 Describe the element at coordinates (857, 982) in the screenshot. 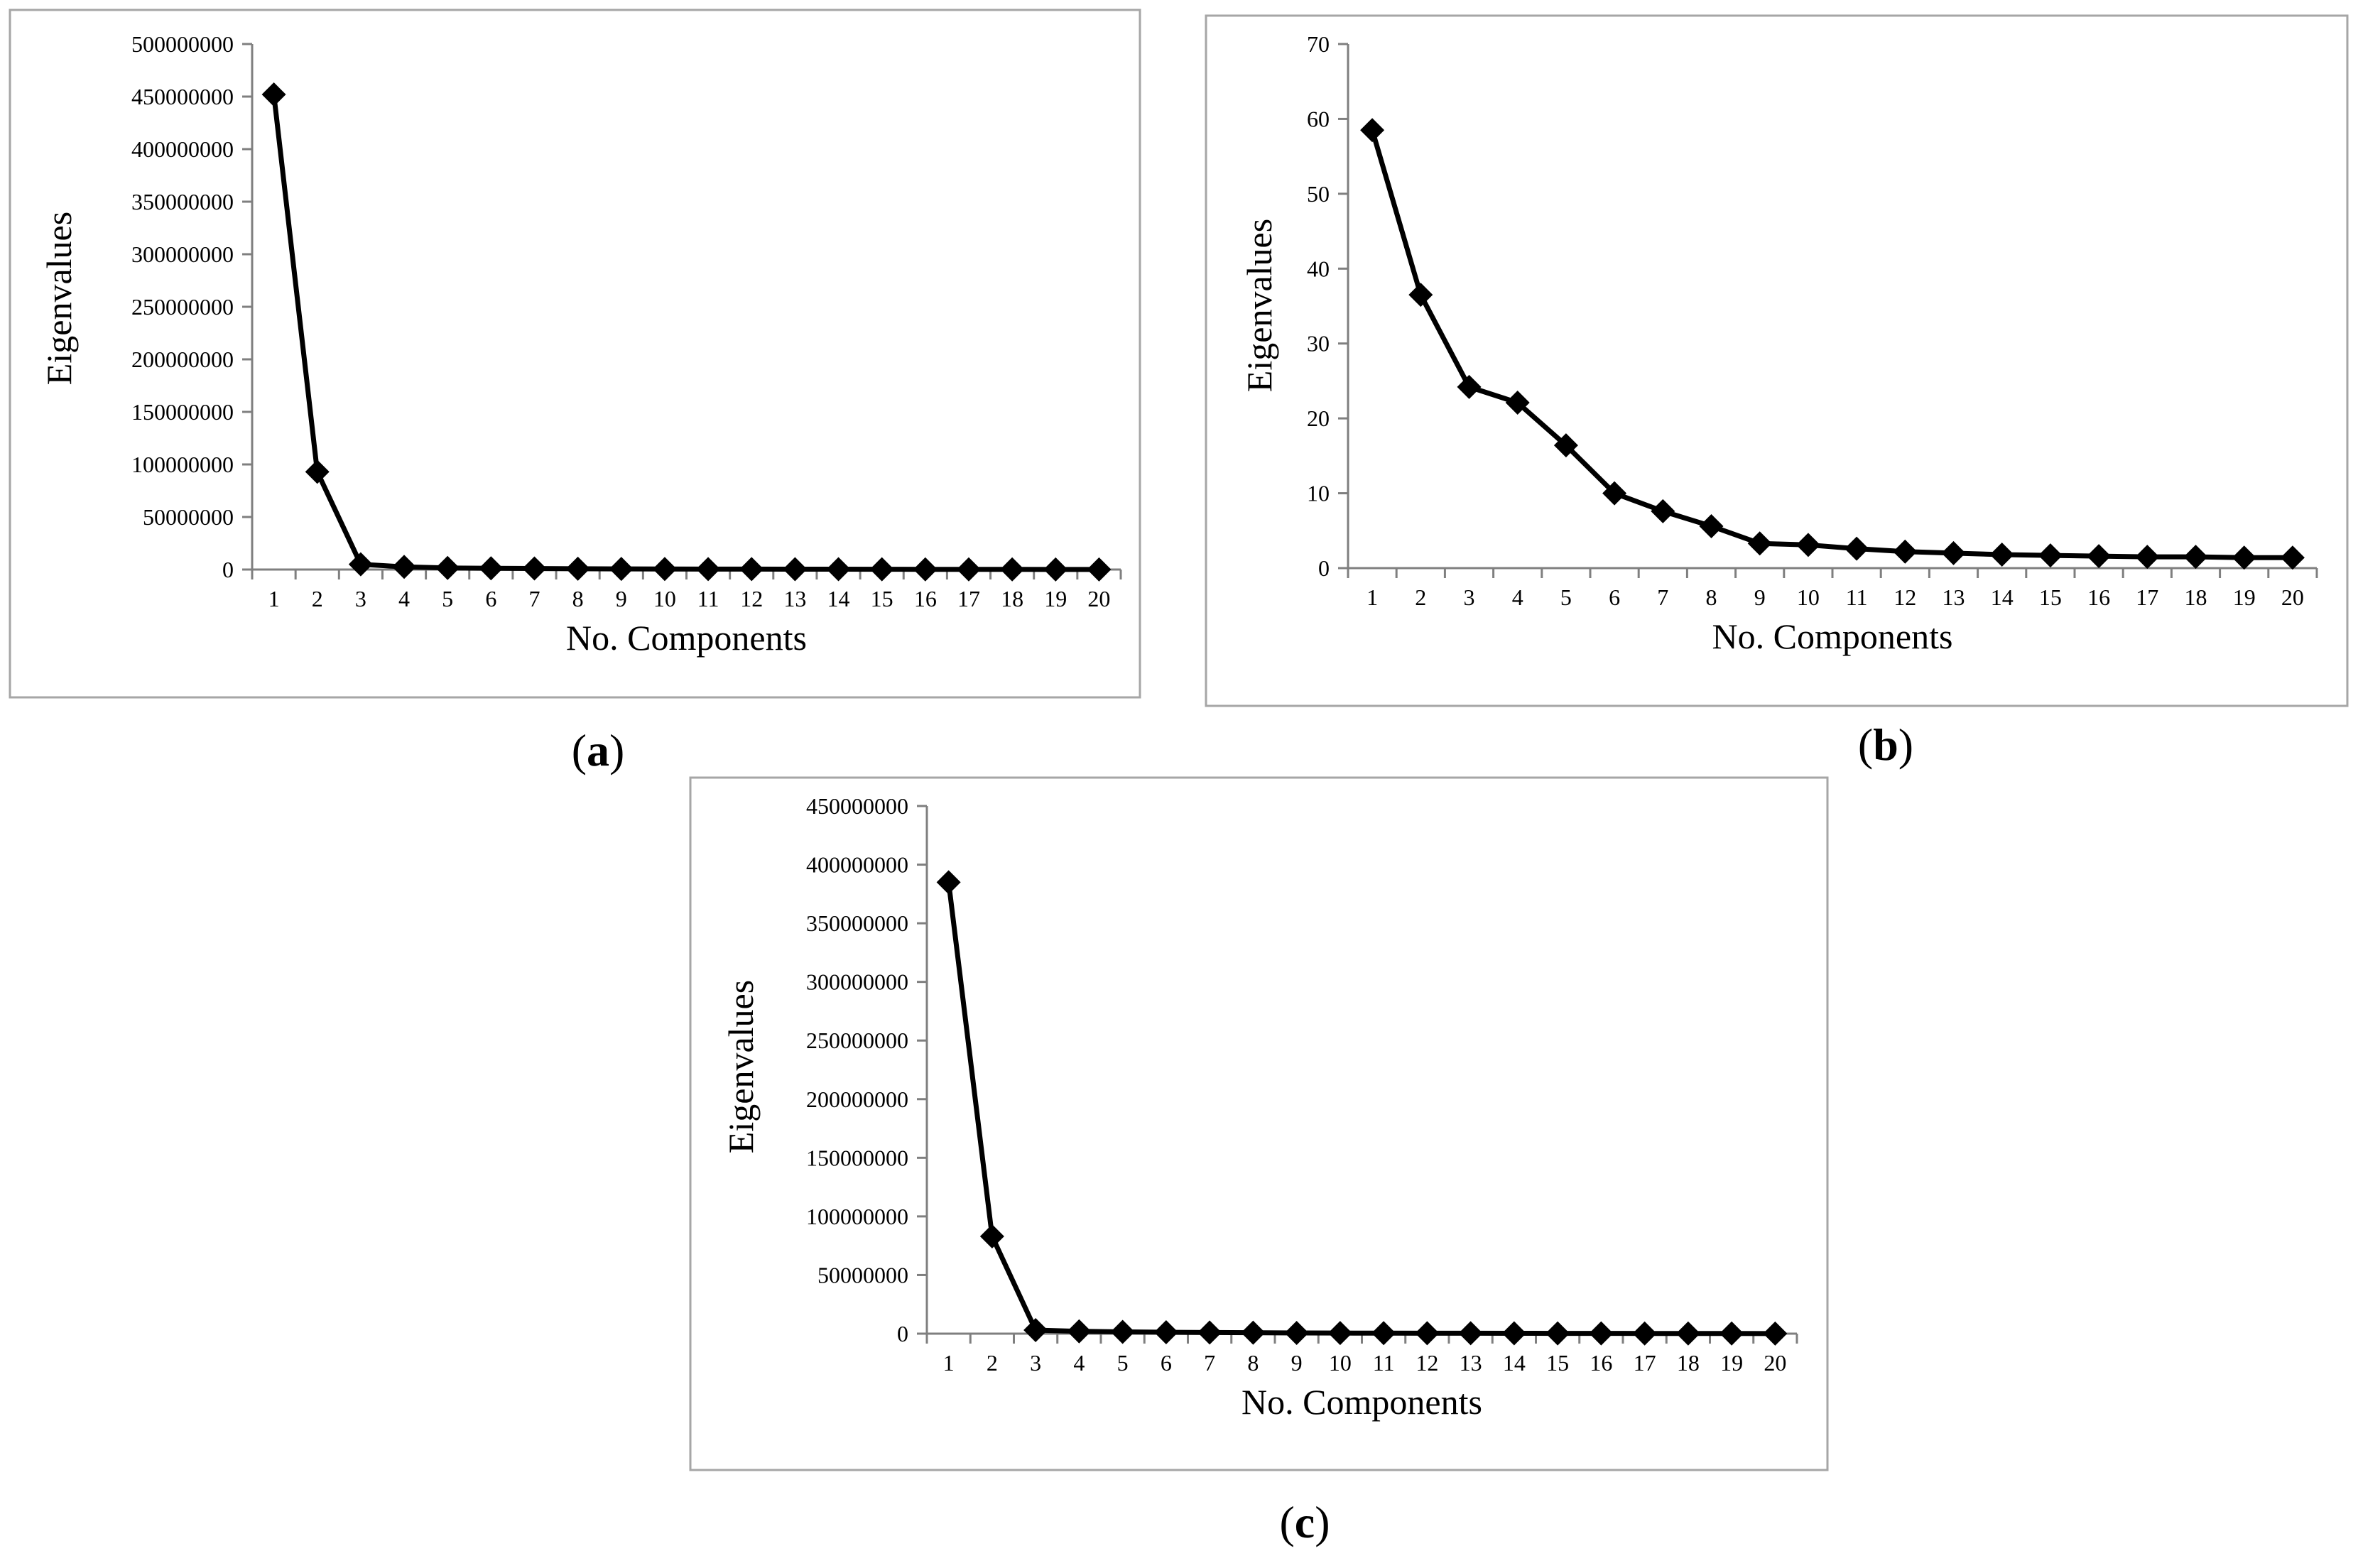

I see `y-tick-label: 300000000` at that location.